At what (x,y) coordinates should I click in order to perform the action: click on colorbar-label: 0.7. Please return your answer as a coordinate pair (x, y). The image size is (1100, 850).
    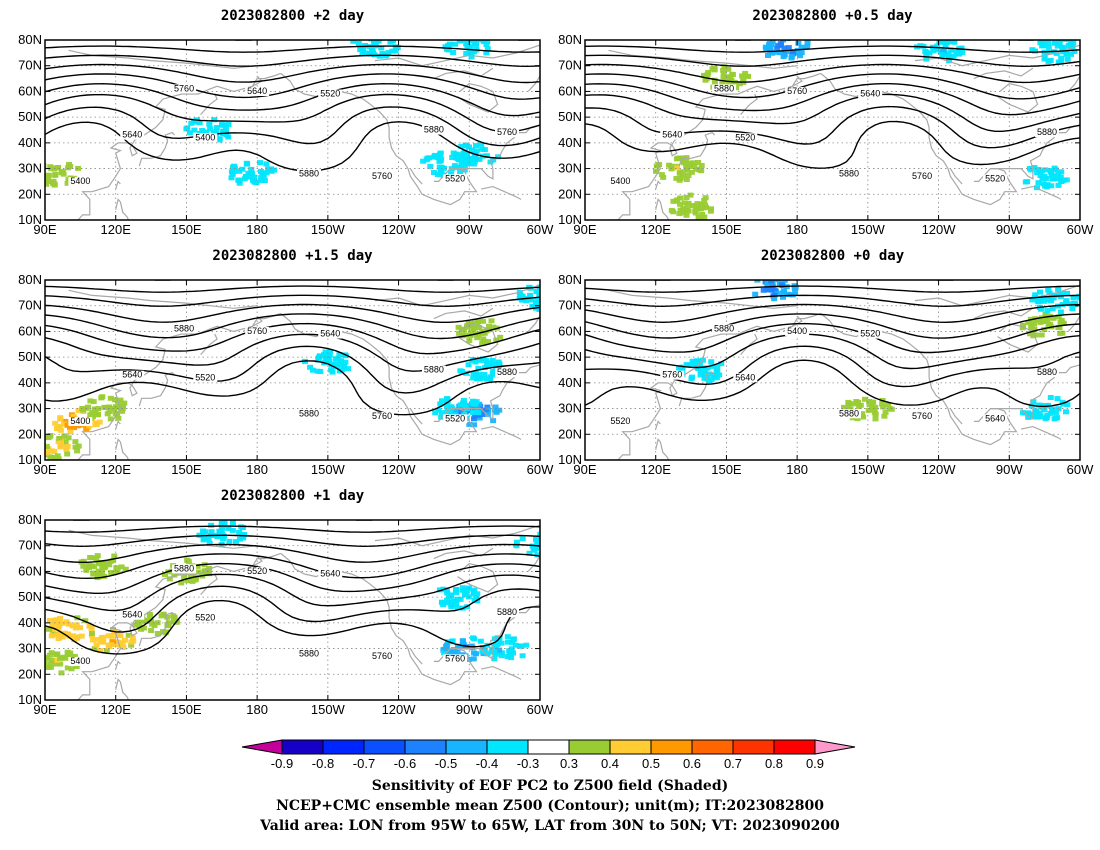
    Looking at the image, I should click on (733, 763).